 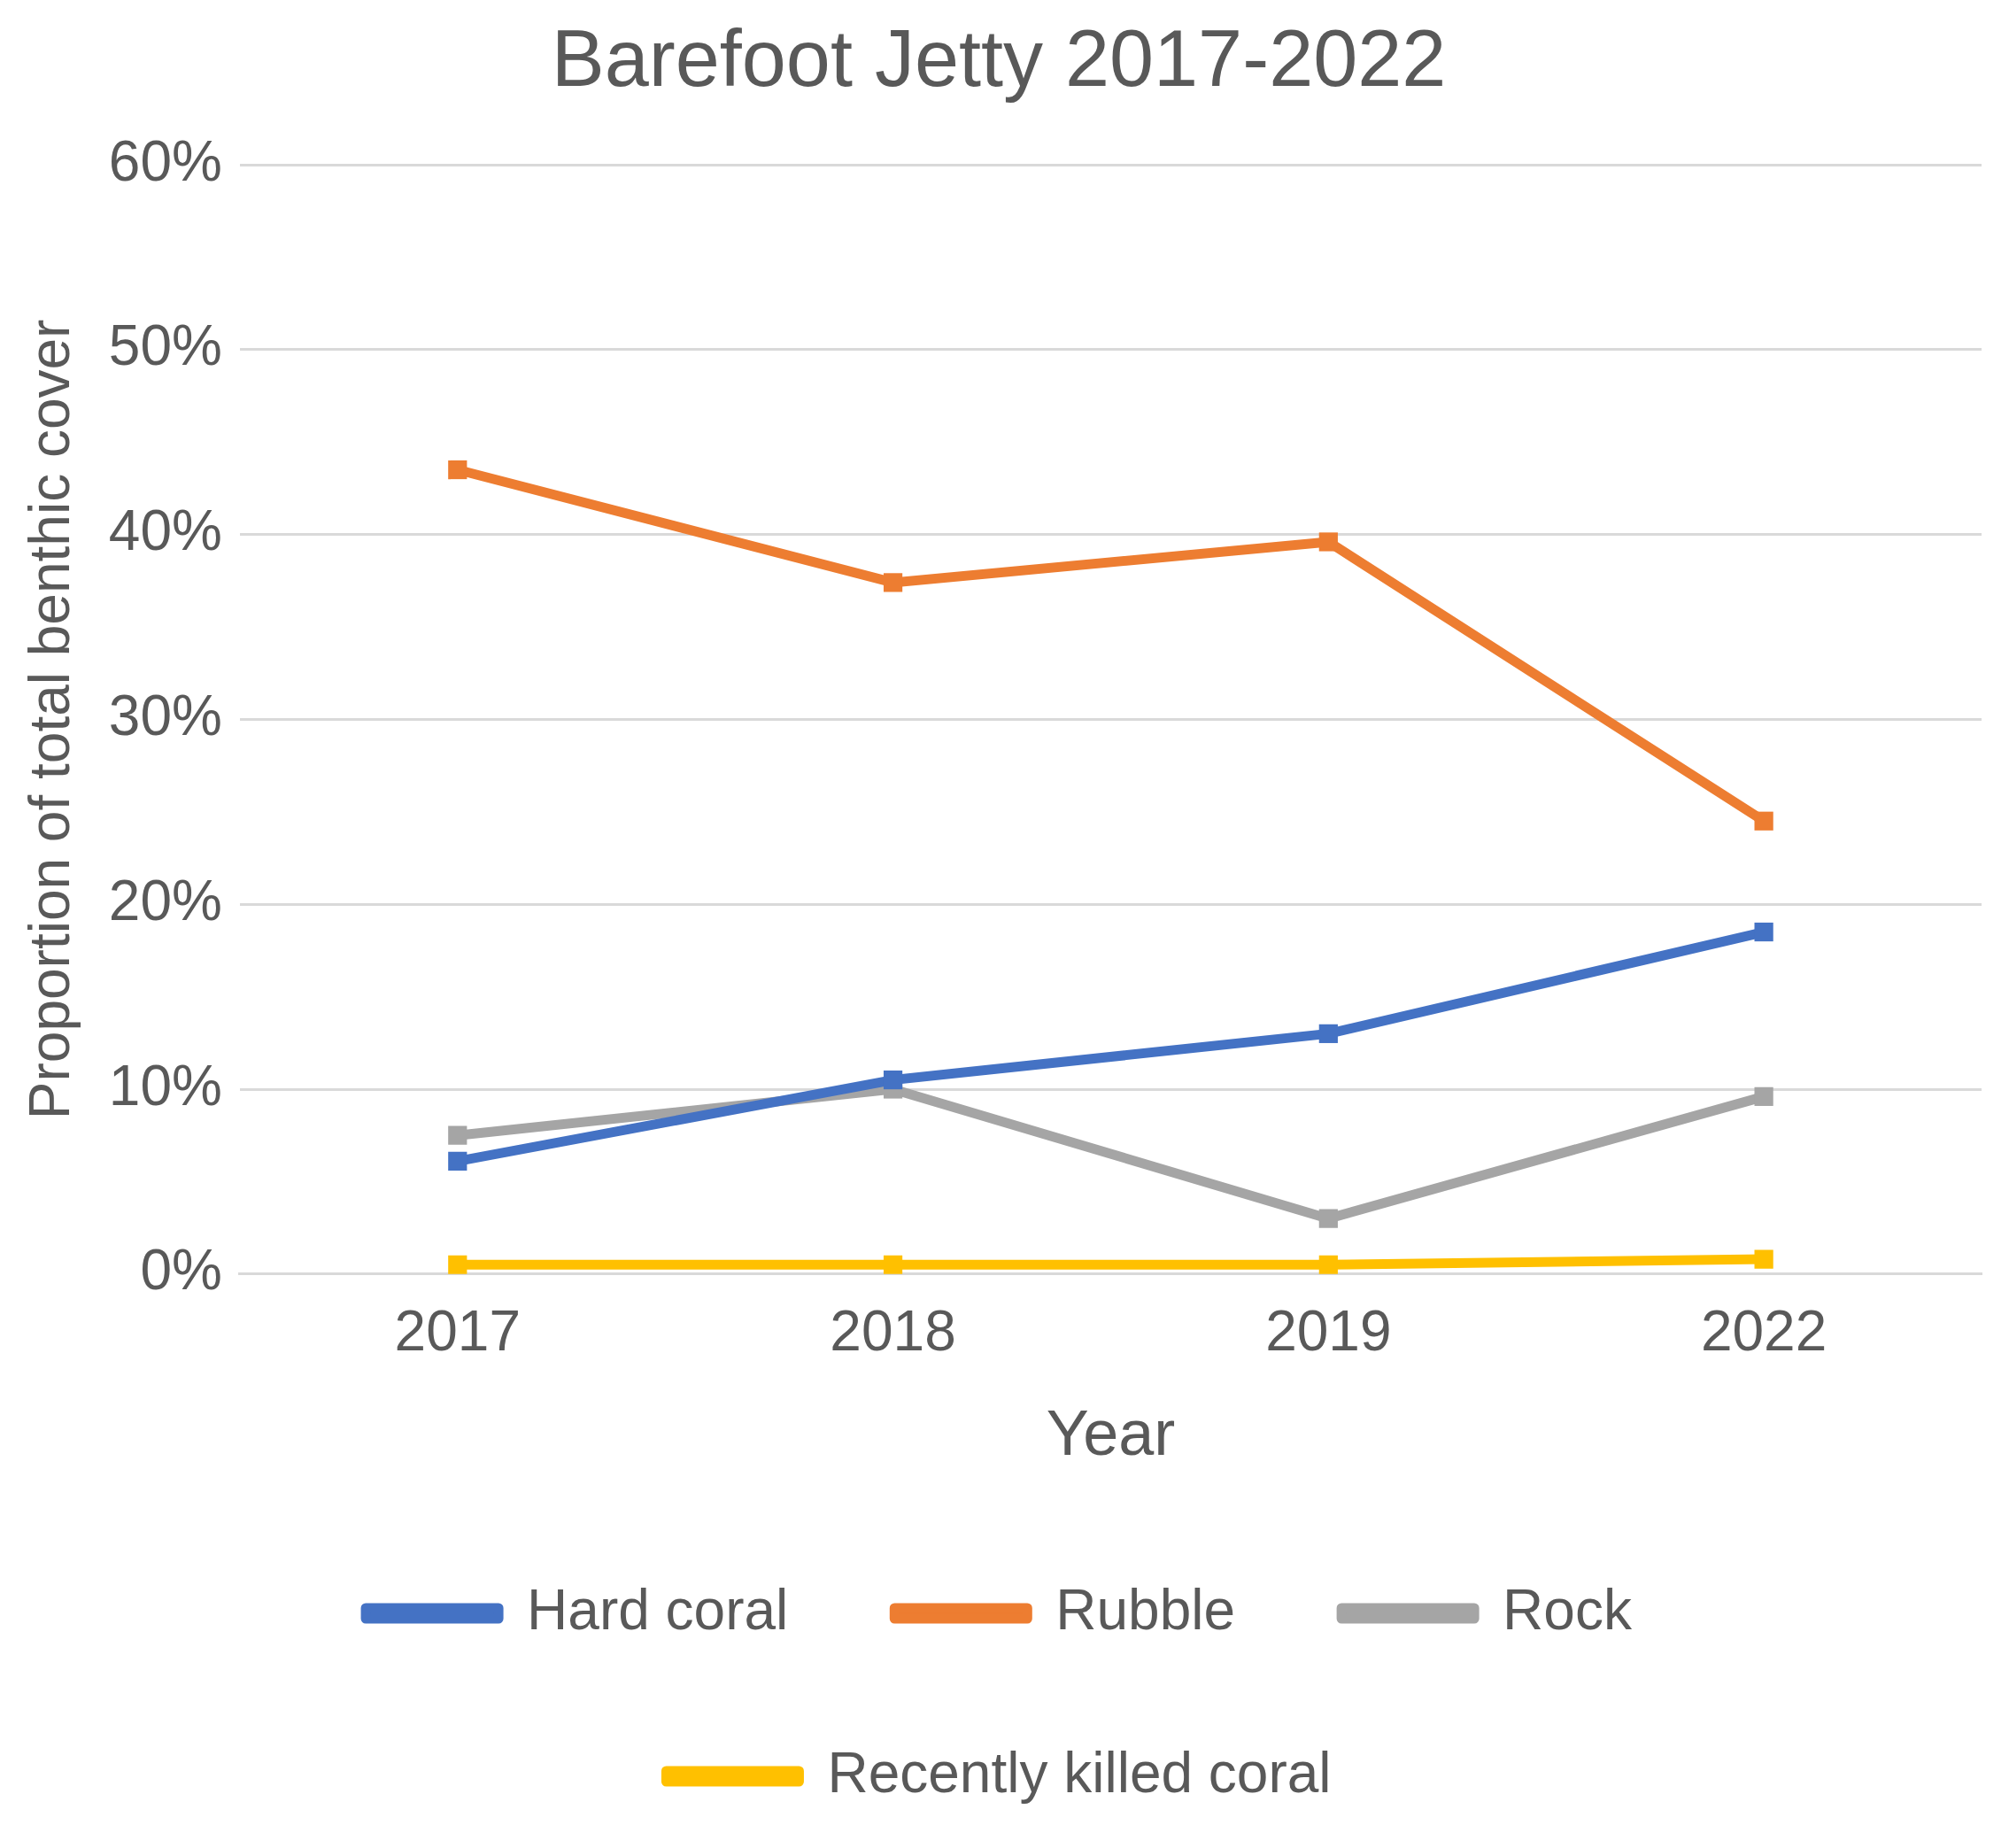 I want to click on y-tick-label: 50%, so click(x=165, y=345).